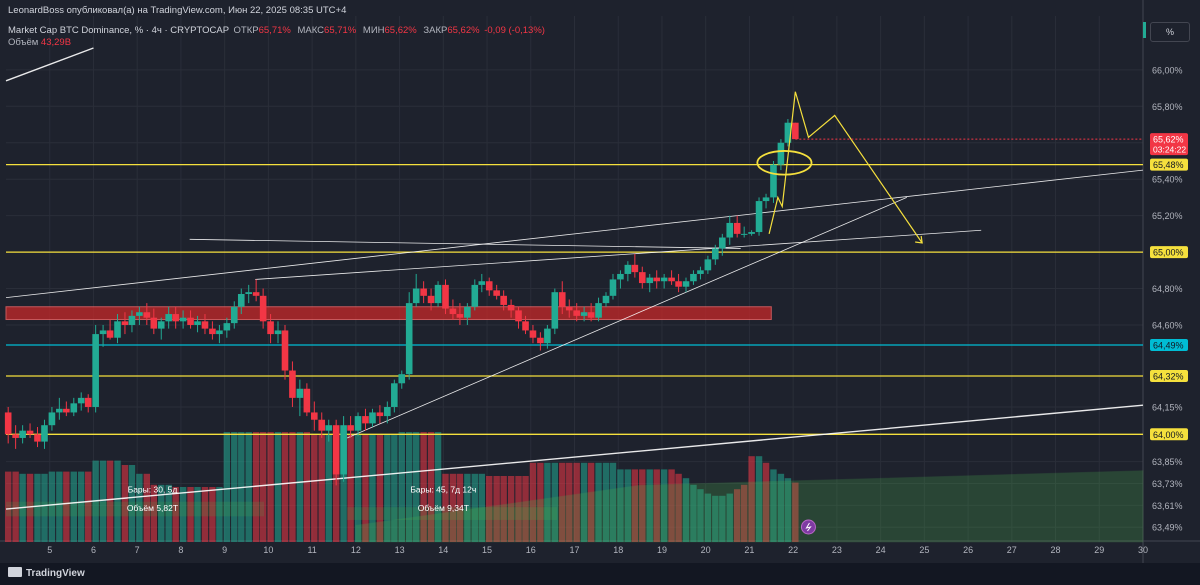 The height and width of the screenshot is (585, 1200). Describe the element at coordinates (949, 167) in the screenshot. I see `projection-path` at that location.